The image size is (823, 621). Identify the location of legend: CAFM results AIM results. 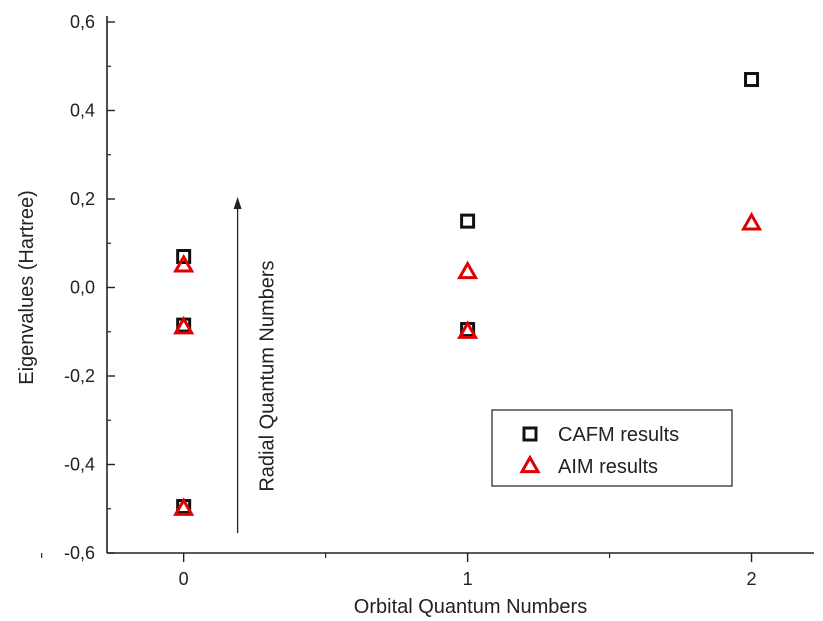
(612, 448).